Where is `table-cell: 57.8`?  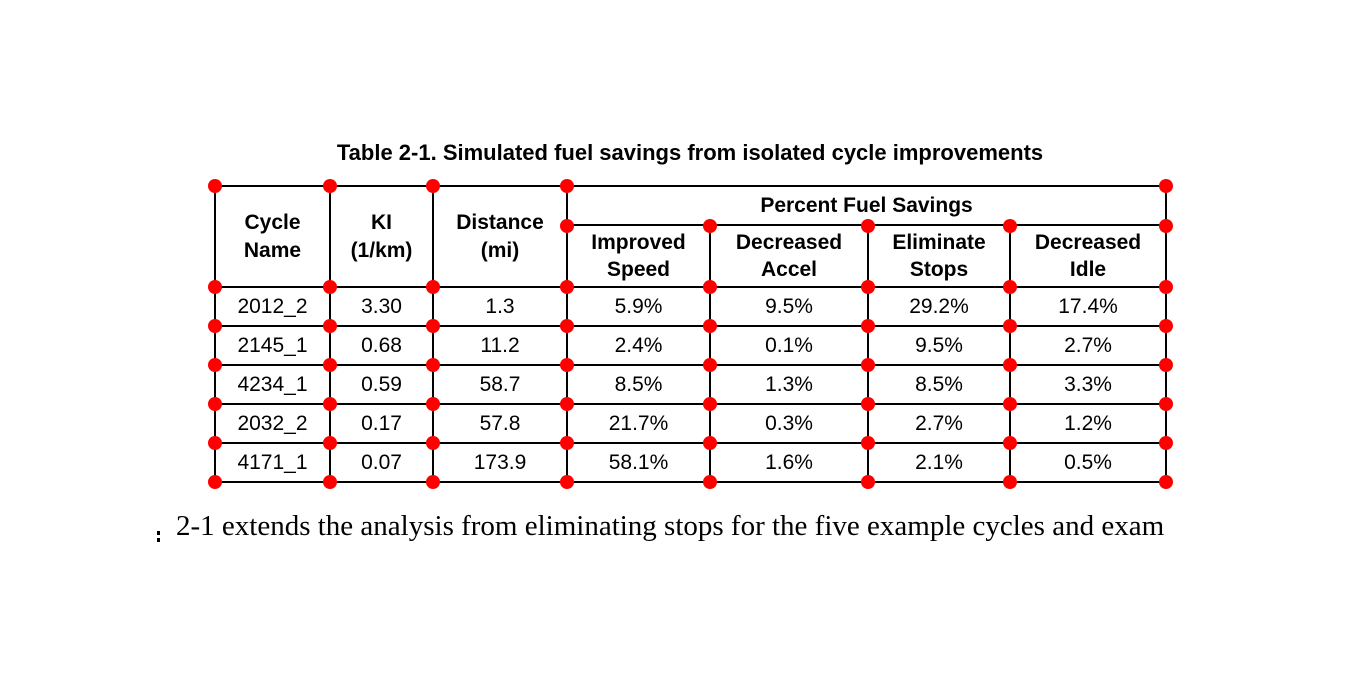
table-cell: 57.8 is located at coordinates (500, 423).